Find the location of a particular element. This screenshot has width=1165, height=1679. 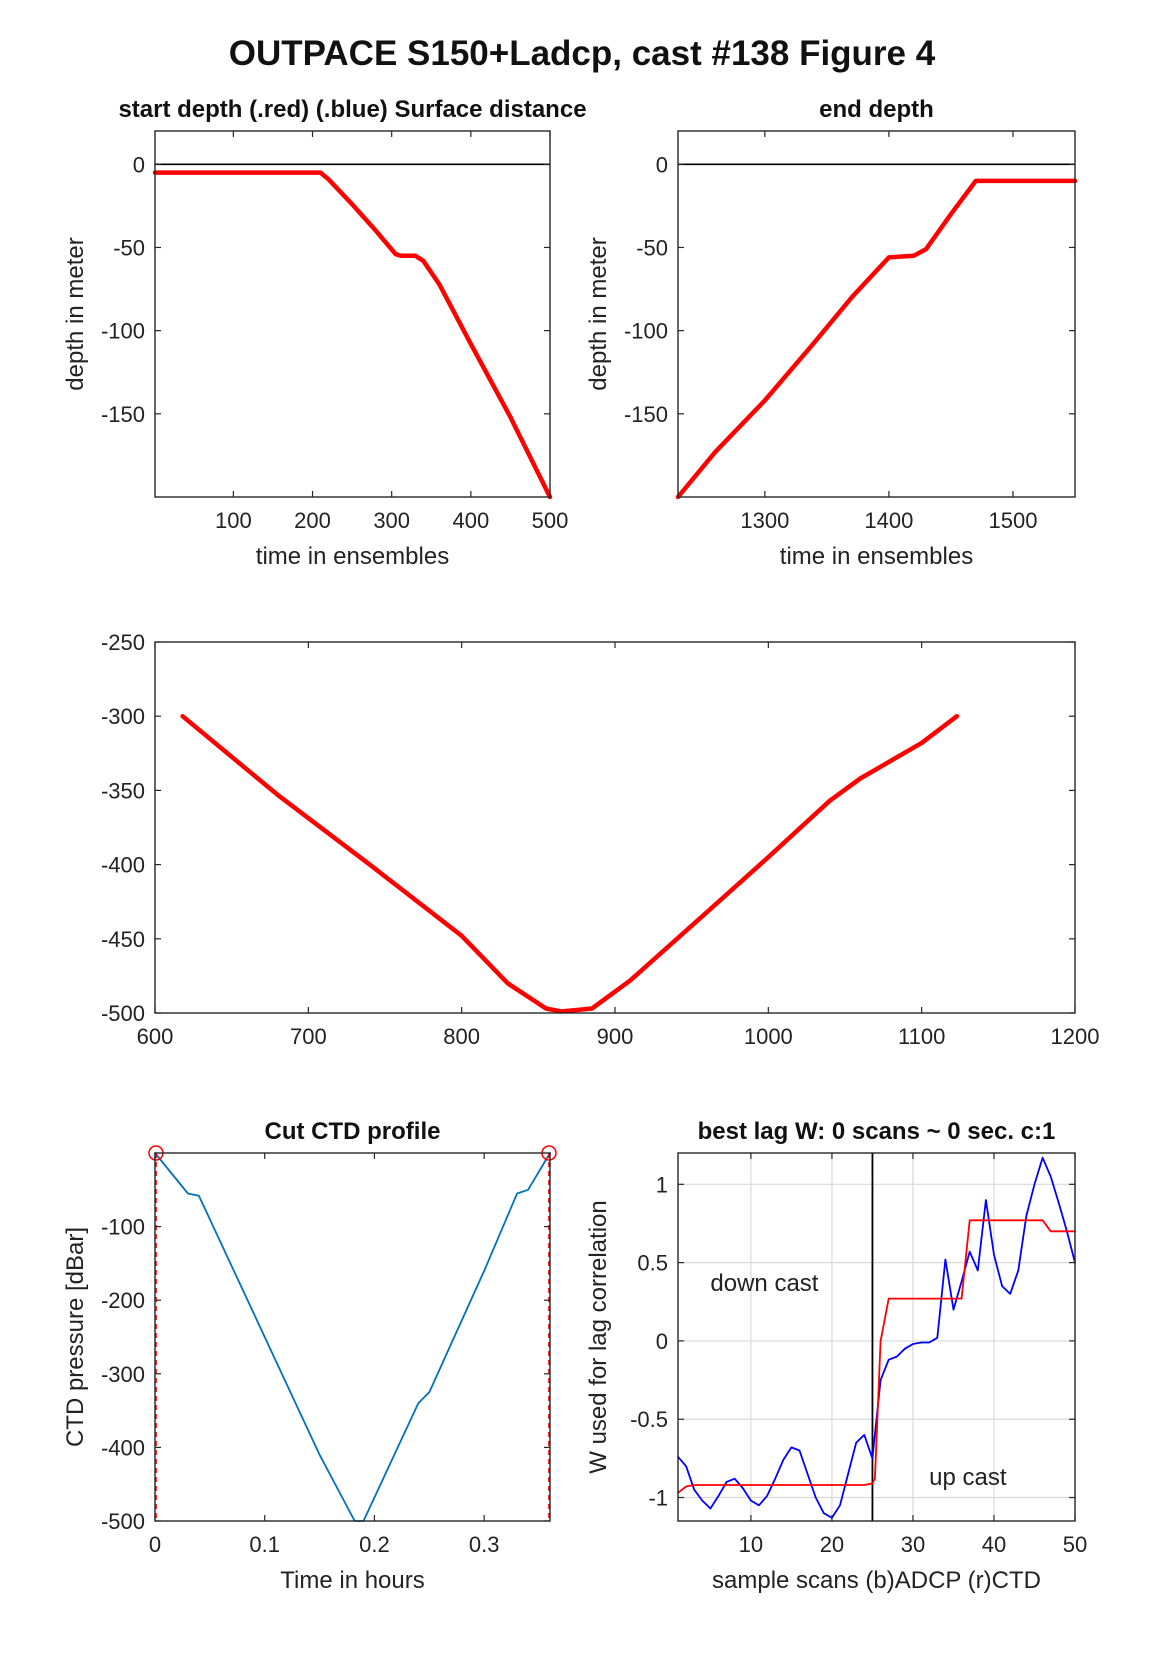

end_depth-ytick-label: 0 is located at coordinates (662, 164).